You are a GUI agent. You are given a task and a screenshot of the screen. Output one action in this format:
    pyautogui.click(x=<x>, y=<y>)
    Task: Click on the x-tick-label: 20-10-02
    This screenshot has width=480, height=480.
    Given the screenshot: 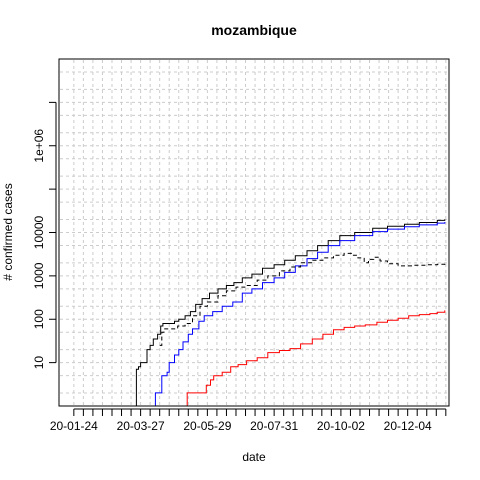 What is the action you would take?
    pyautogui.click(x=341, y=426)
    